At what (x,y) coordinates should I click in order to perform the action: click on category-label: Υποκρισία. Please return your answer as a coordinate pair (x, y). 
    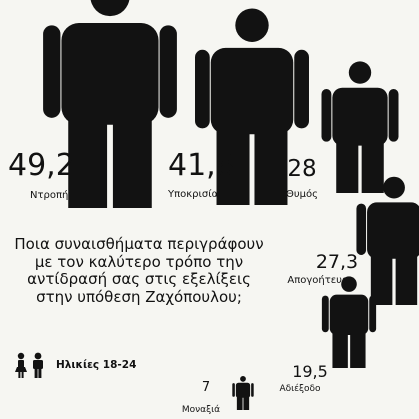
    Looking at the image, I should click on (193, 194).